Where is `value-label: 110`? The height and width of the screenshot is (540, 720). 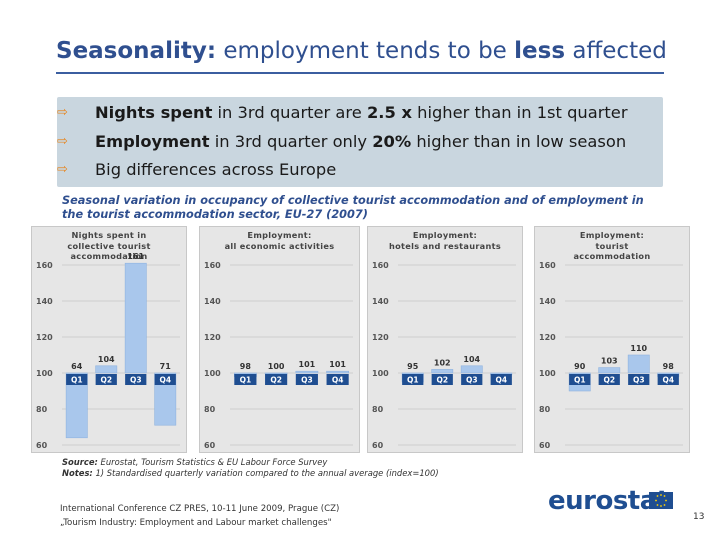 value-label: 110 is located at coordinates (638, 348).